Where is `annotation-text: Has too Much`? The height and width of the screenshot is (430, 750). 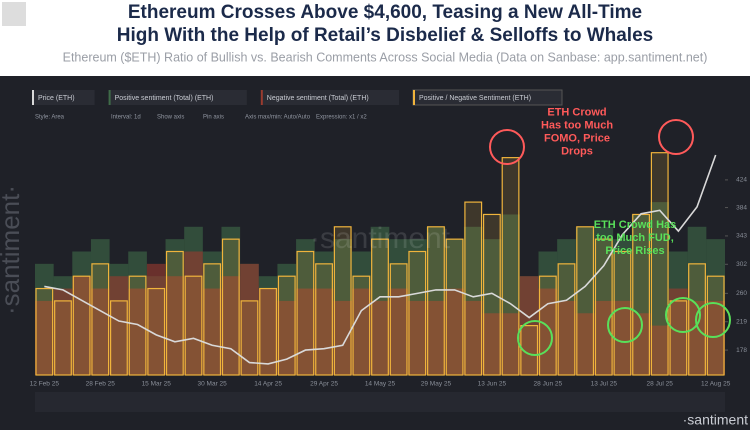 annotation-text: Has too Much is located at coordinates (577, 125).